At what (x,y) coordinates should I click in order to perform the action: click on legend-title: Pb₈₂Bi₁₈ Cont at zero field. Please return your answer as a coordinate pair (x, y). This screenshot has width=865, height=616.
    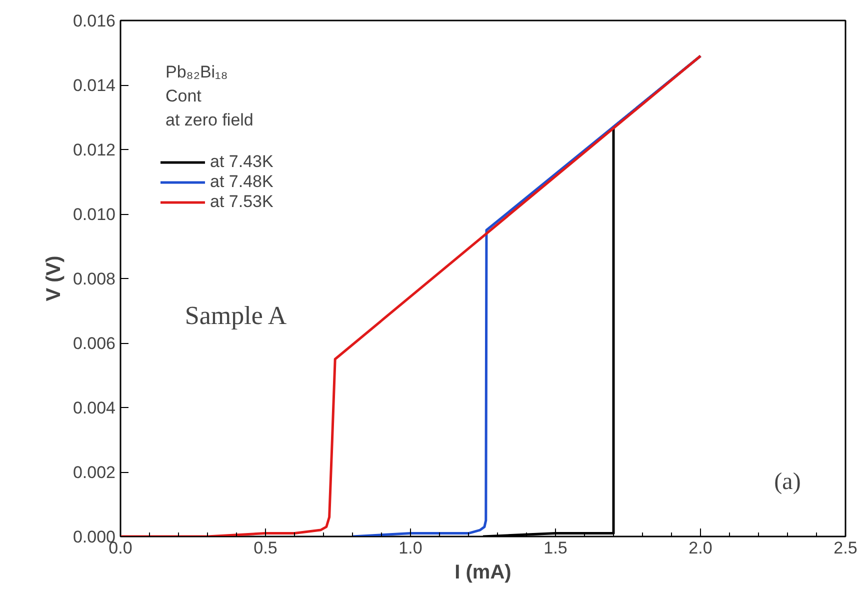
    Looking at the image, I should click on (210, 96).